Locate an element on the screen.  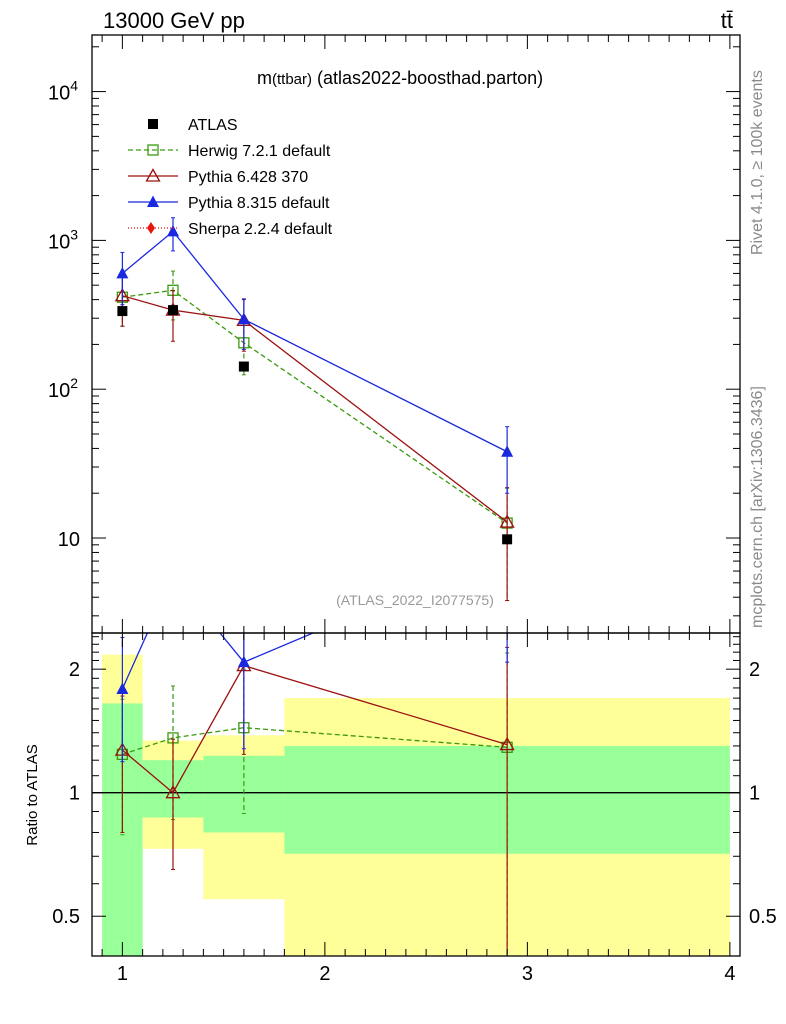
ratio-ytick-label-left: 0.5 is located at coordinates (66, 917).